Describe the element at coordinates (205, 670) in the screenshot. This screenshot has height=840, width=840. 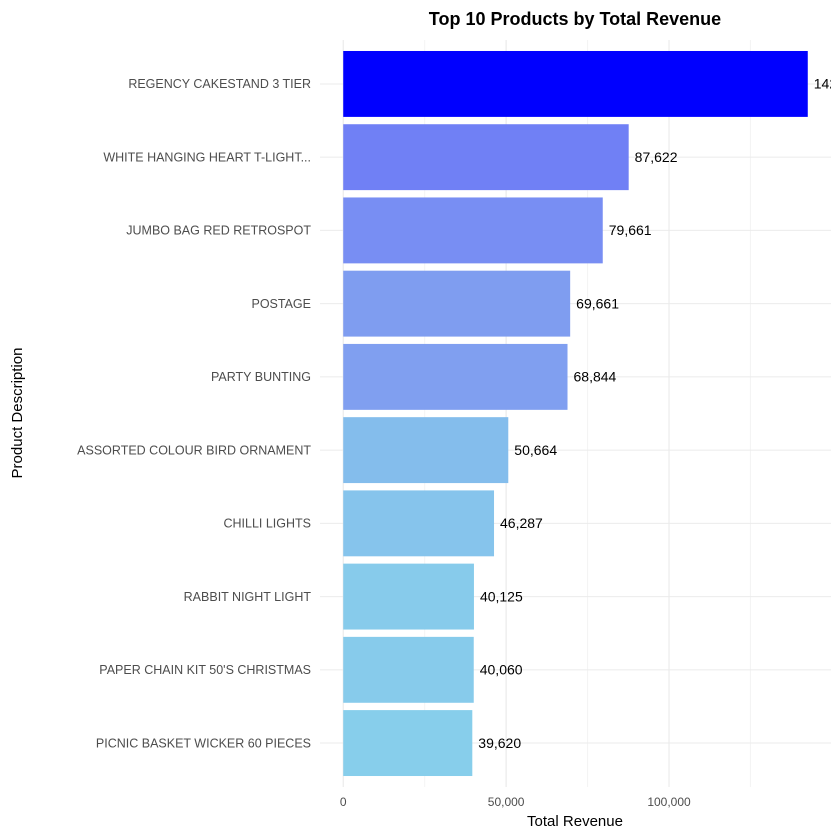
I see `y-tick-label: PAPER CHAIN KIT 50'S CHRISTMAS` at that location.